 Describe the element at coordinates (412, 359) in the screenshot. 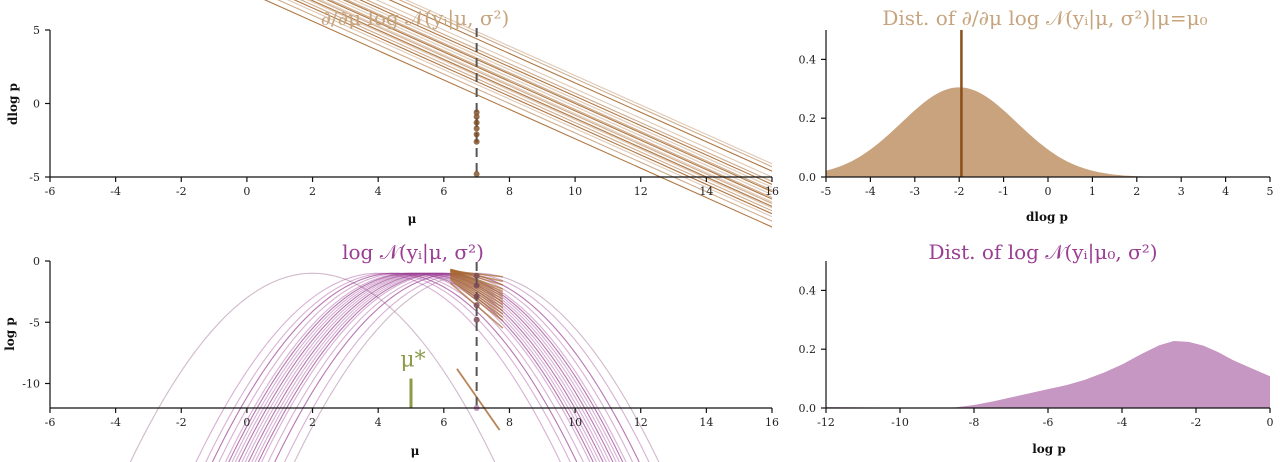

I see `mu-star-label: μ*` at that location.